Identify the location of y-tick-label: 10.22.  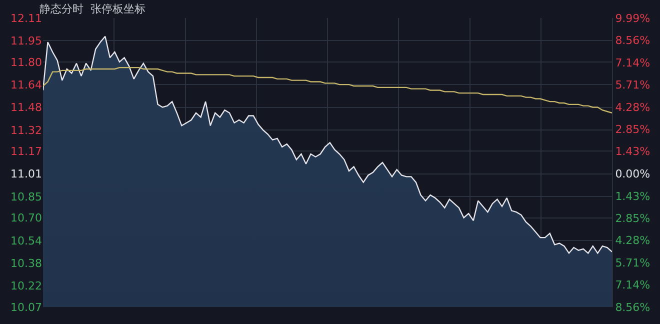
(26, 286).